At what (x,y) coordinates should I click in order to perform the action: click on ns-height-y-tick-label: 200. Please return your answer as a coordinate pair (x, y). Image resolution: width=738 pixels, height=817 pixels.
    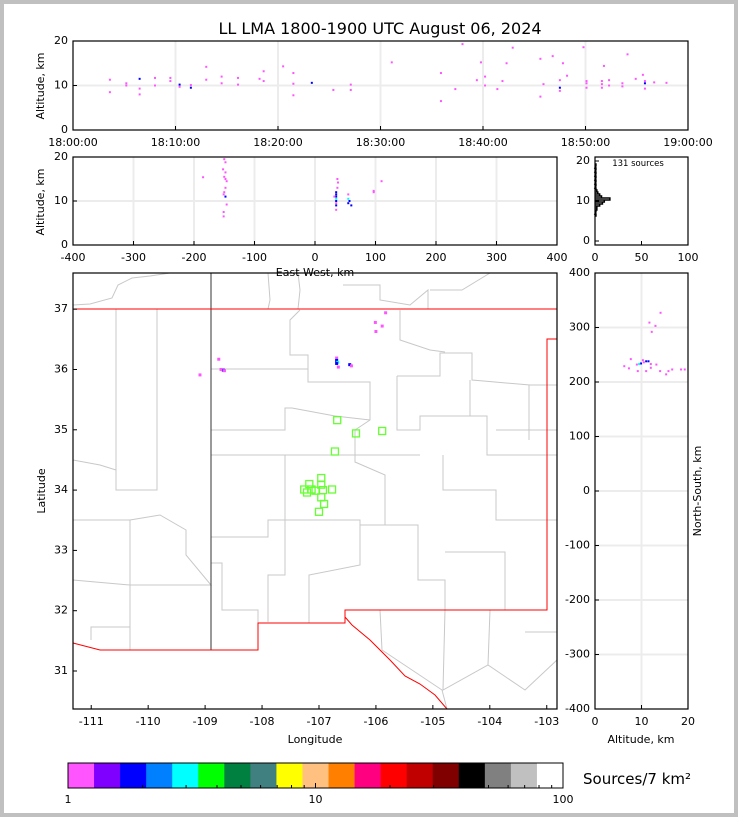
    Looking at the image, I should click on (579, 381).